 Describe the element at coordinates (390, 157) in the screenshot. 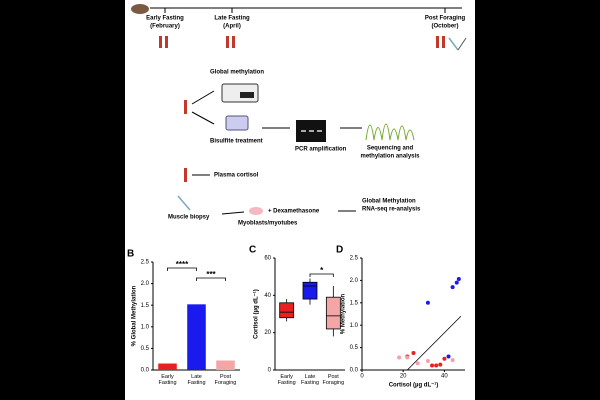

I see `step: methylation analysis` at that location.